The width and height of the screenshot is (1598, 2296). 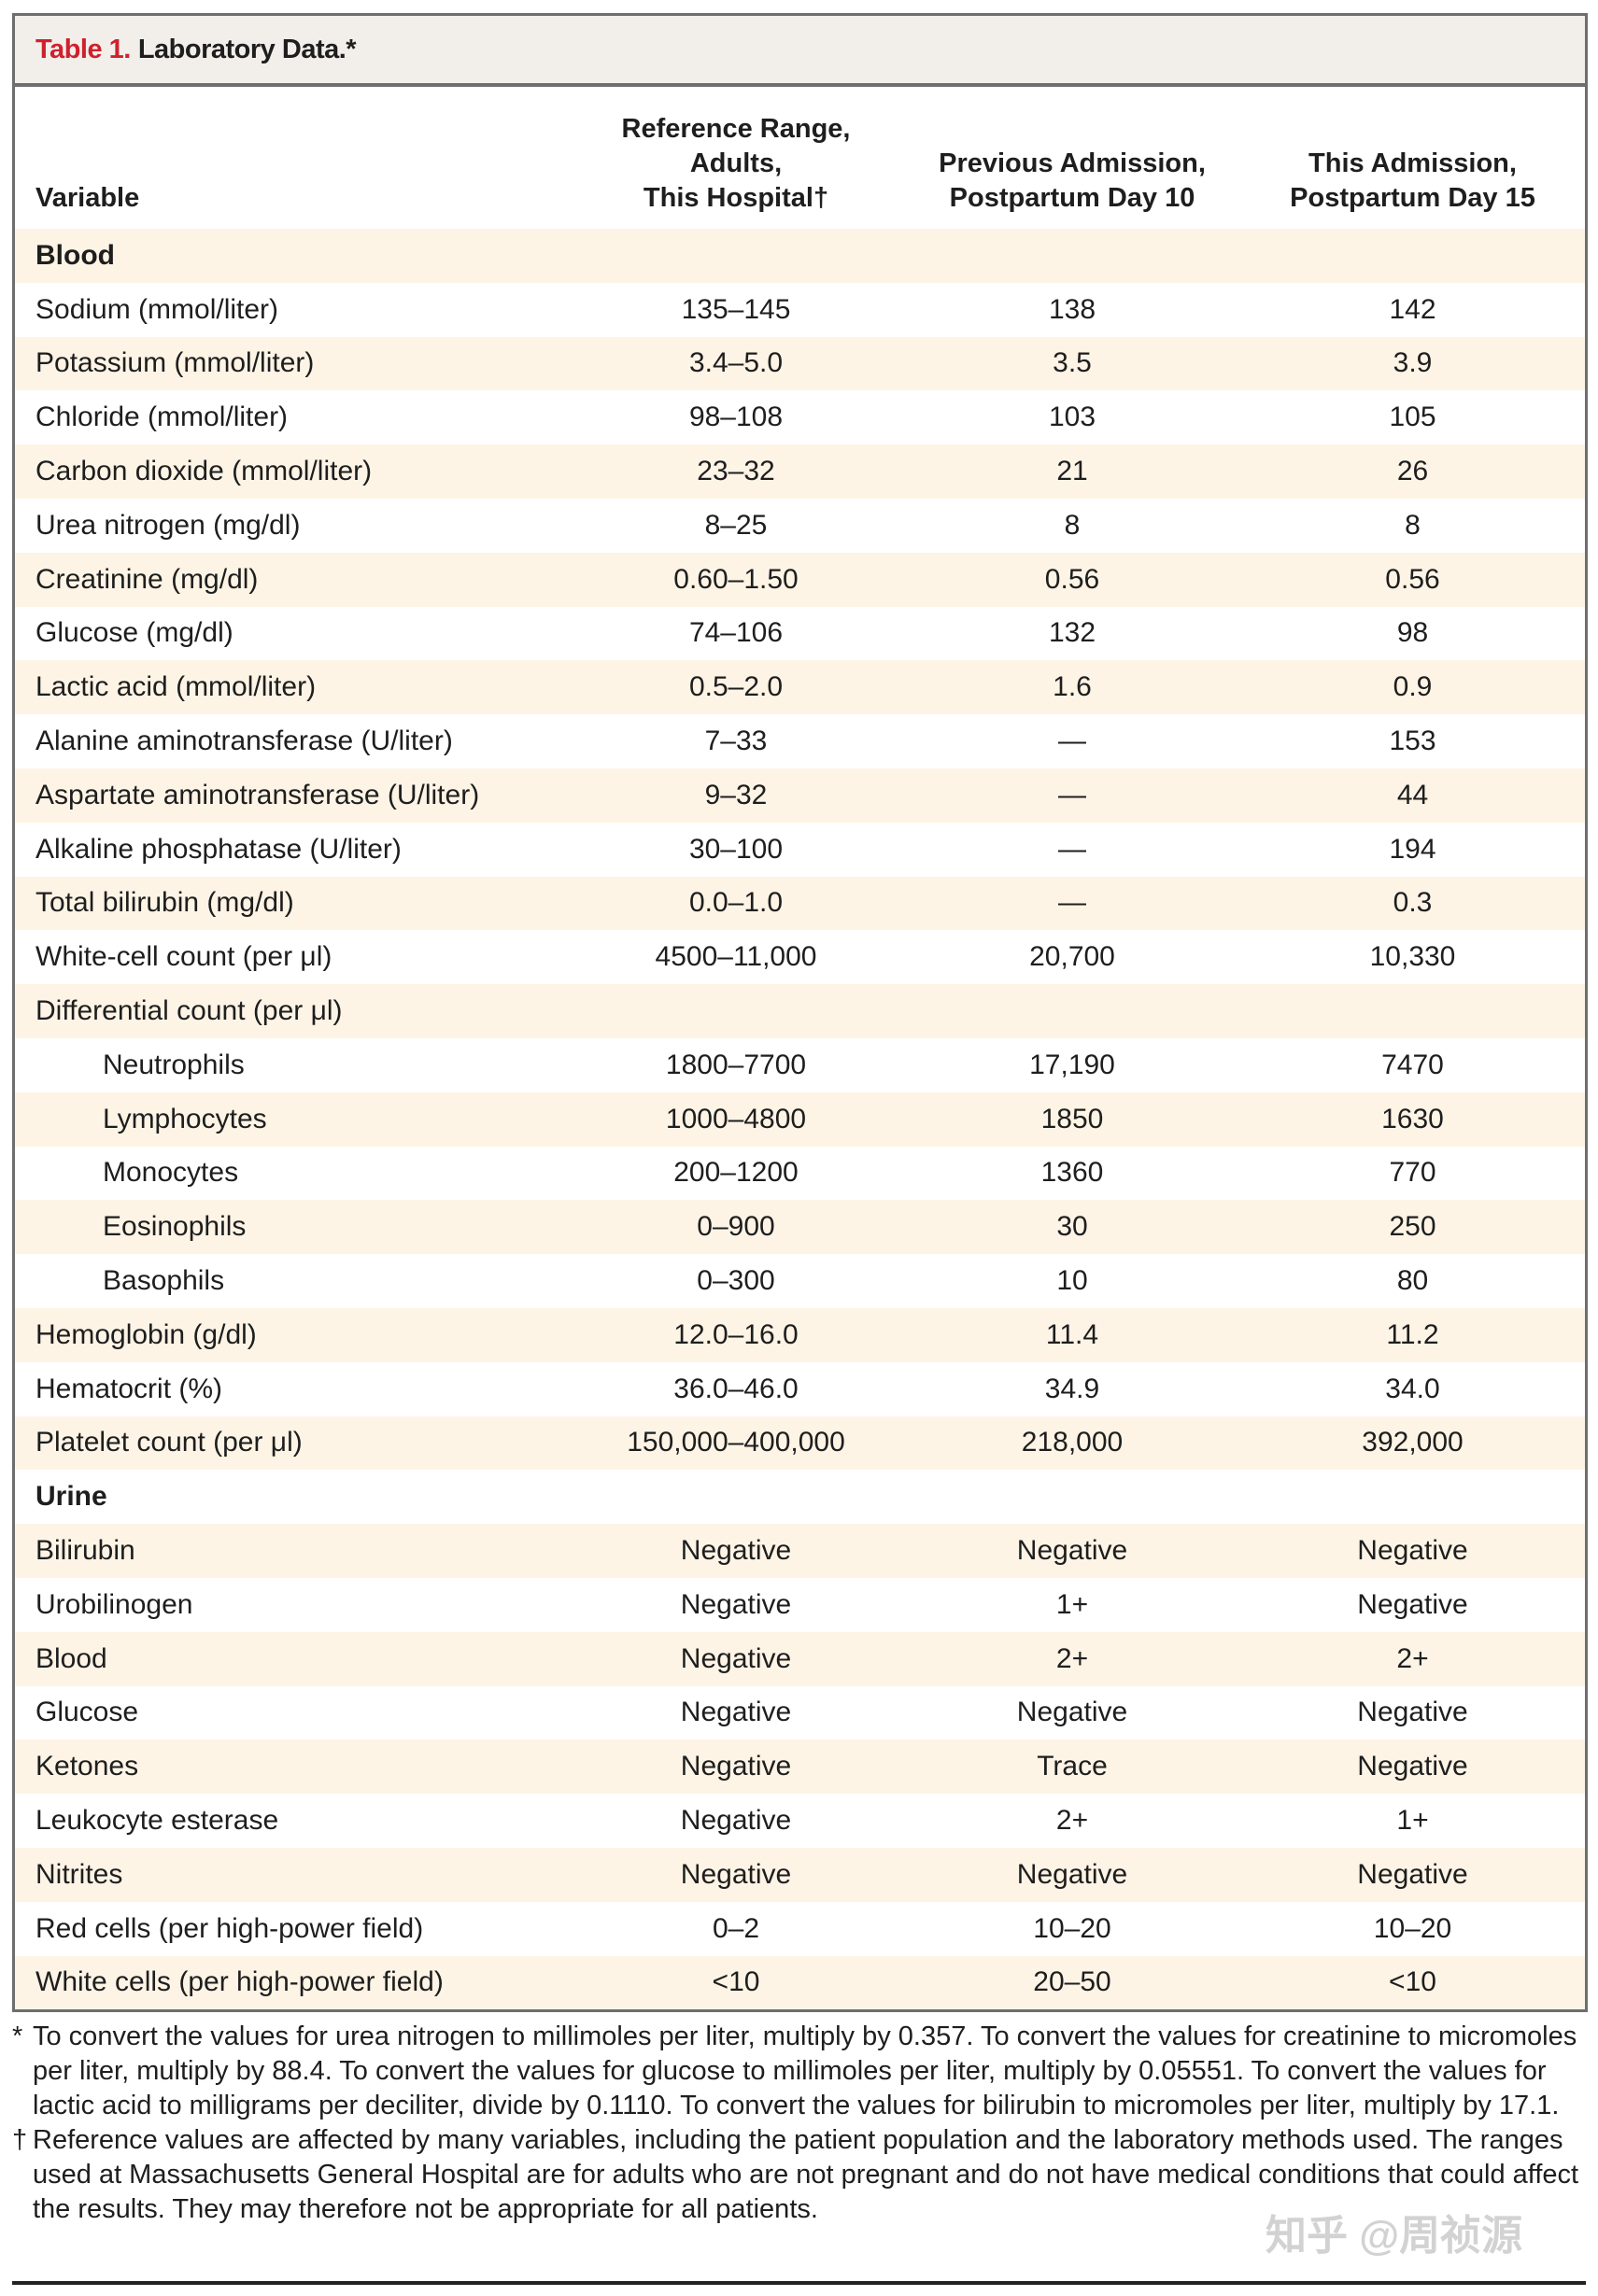 I want to click on table-row: Chloride (mmol/liter) 98–108 103 105, so click(x=800, y=417).